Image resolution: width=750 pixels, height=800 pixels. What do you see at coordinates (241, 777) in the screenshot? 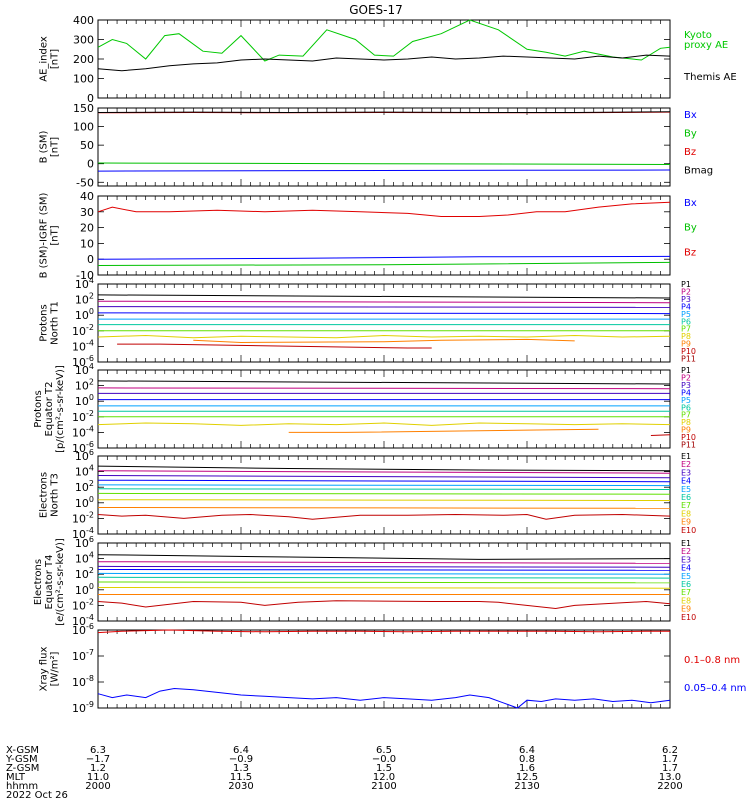
I see `ephemeris-value: 11.5` at bounding box center [241, 777].